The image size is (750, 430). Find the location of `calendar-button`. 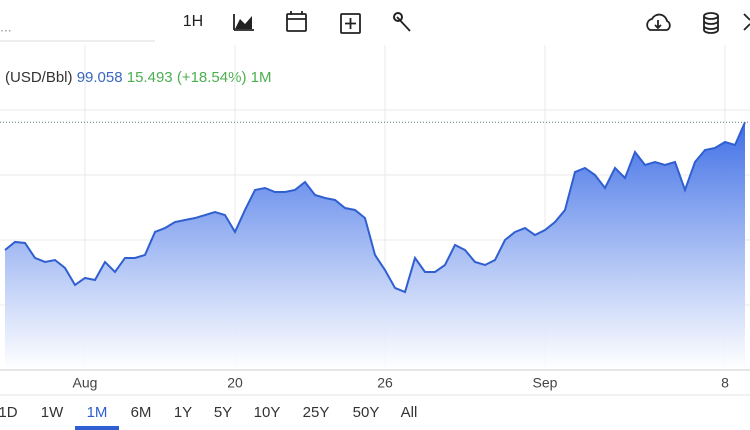

calendar-button is located at coordinates (296, 21).